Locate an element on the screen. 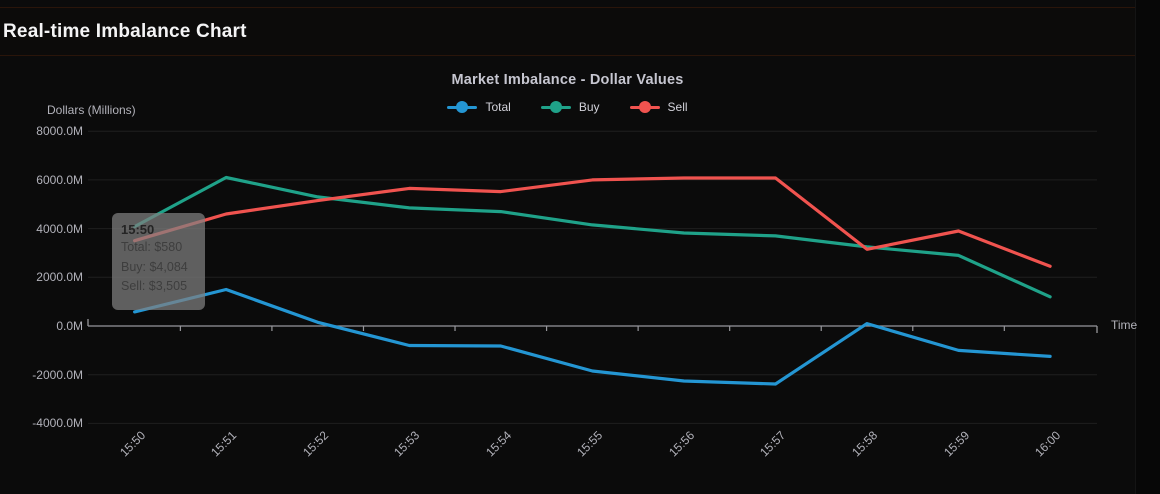 The image size is (1160, 494). legend-label: Buy is located at coordinates (589, 107).